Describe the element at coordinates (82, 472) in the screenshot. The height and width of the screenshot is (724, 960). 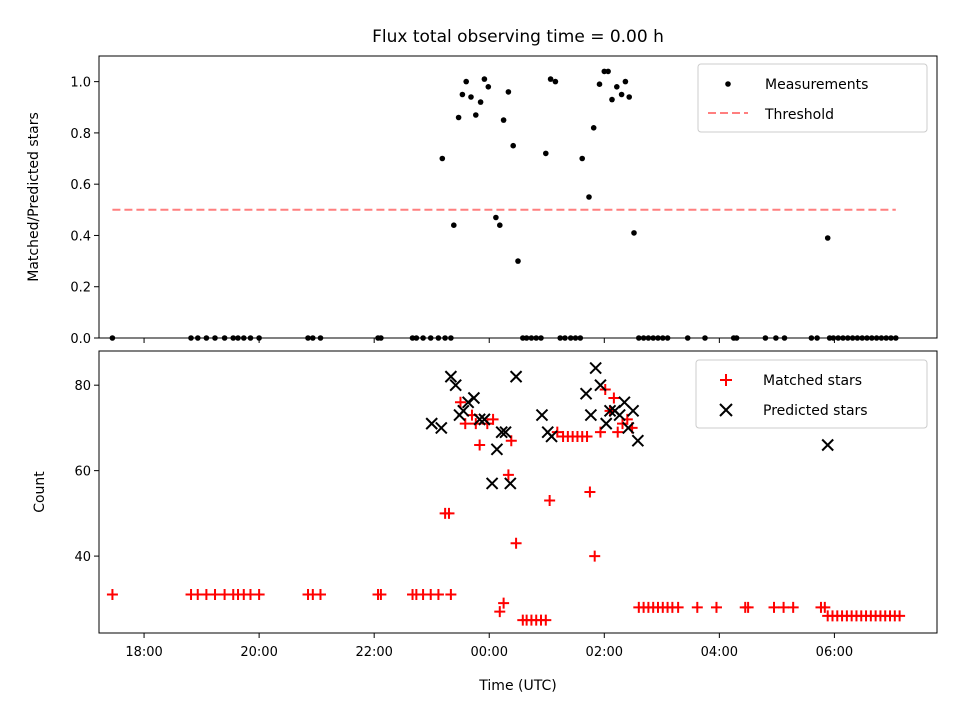
I see `y-tick-label: 60` at that location.